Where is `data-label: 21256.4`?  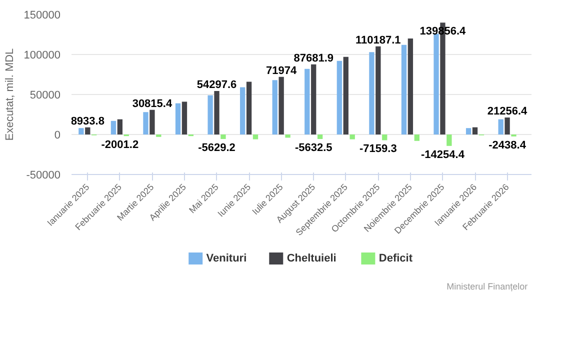
data-label: 21256.4 is located at coordinates (507, 111).